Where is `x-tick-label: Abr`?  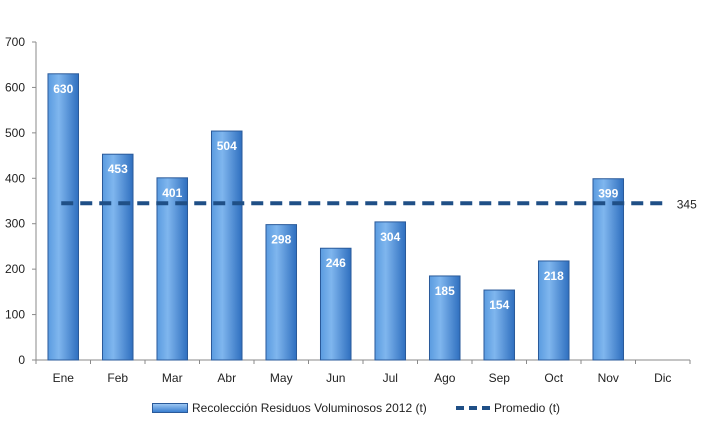 x-tick-label: Abr is located at coordinates (226, 378).